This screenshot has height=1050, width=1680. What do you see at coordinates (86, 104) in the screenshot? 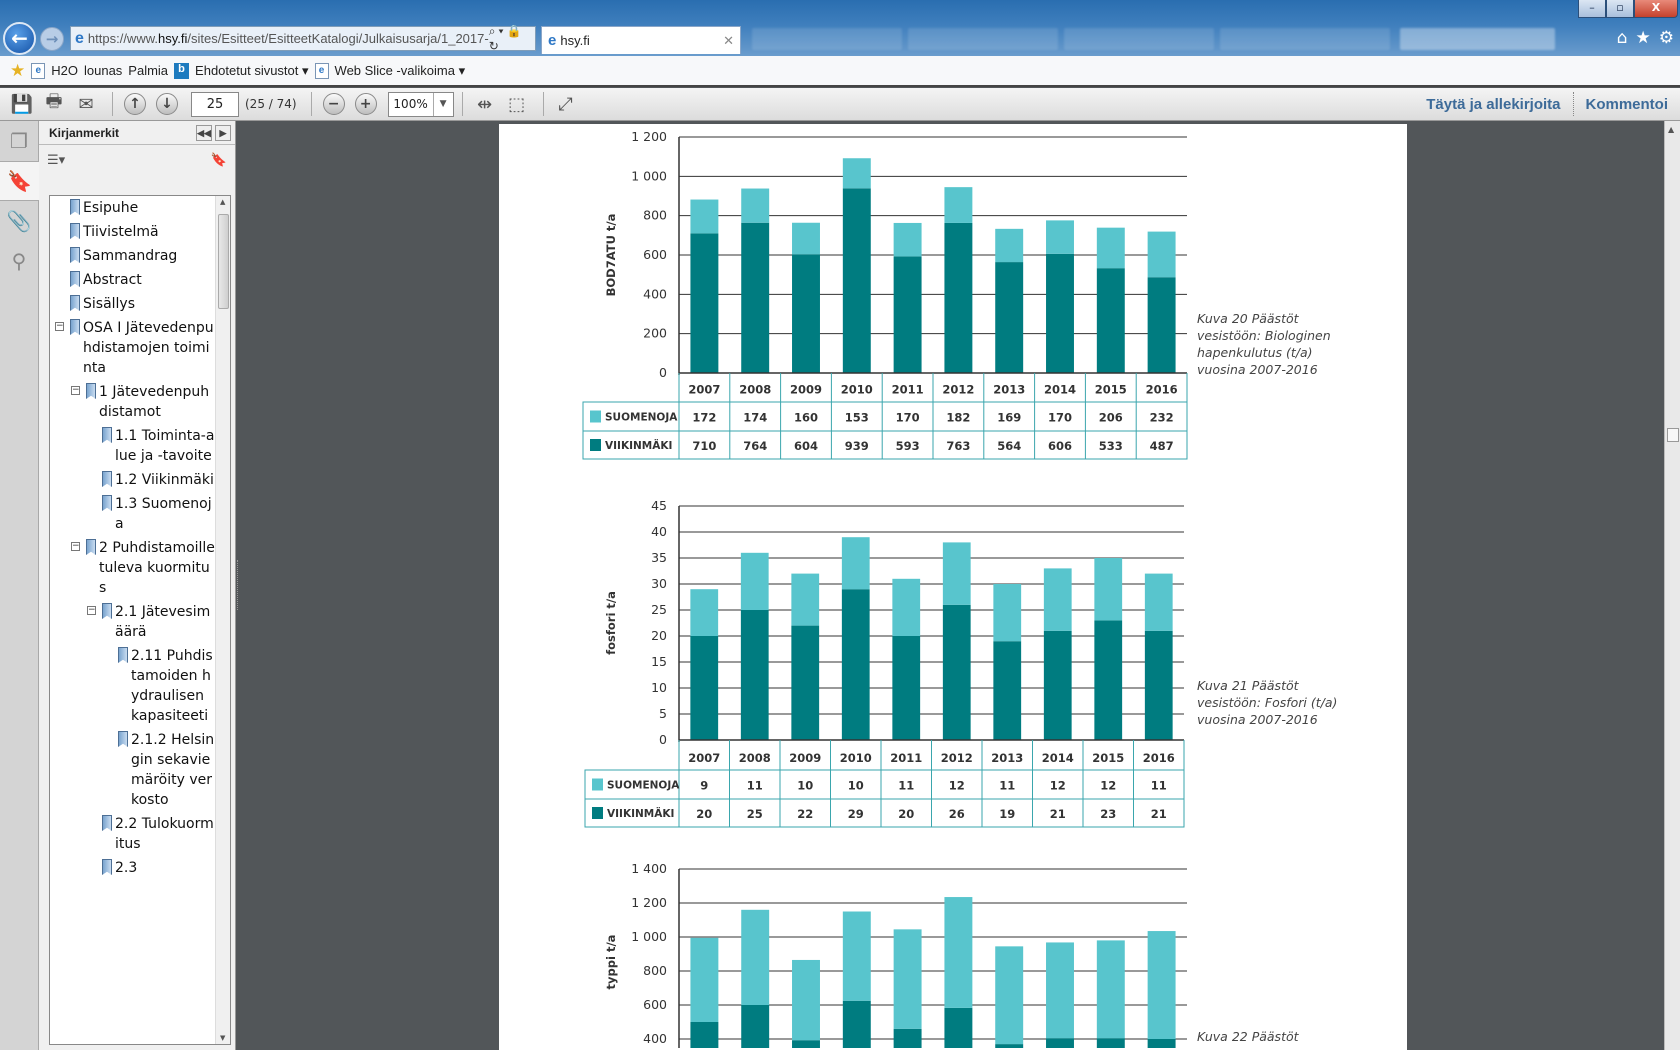
I see `email-icon: ✉` at bounding box center [86, 104].